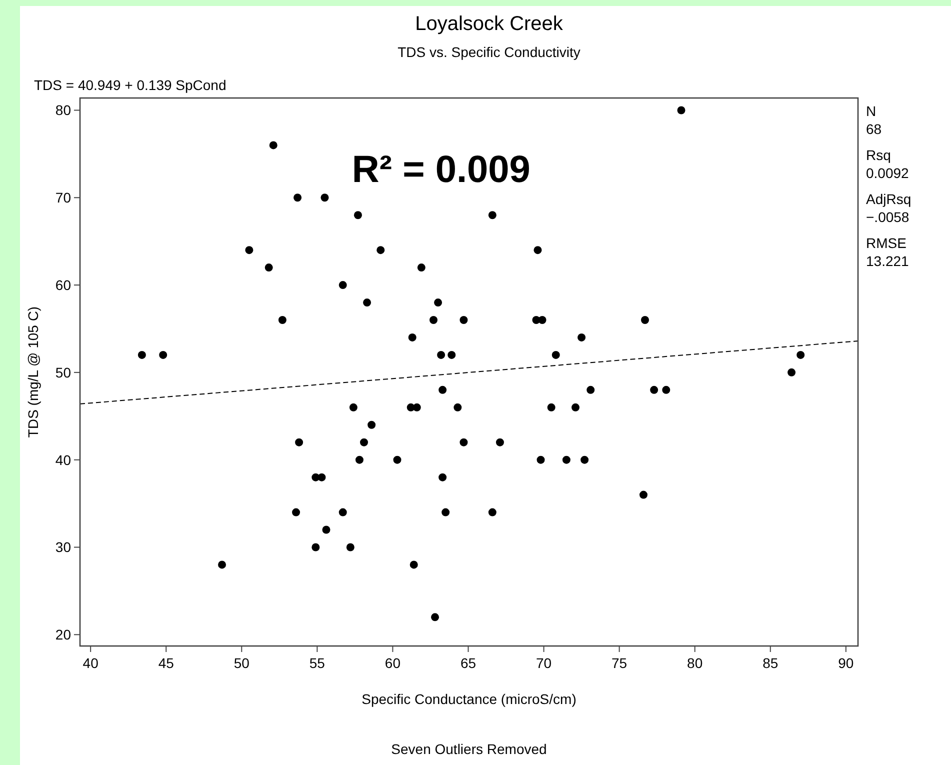  What do you see at coordinates (846, 663) in the screenshot?
I see `x-tick-label: 90` at bounding box center [846, 663].